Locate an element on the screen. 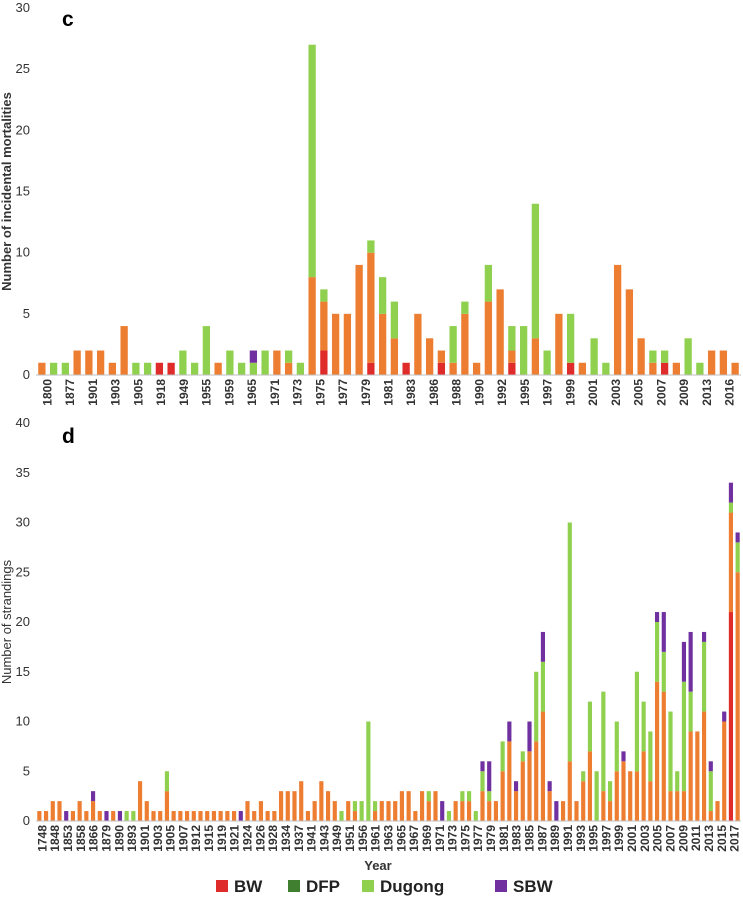 The width and height of the screenshot is (743, 900). panel-letter: c is located at coordinates (68, 19).